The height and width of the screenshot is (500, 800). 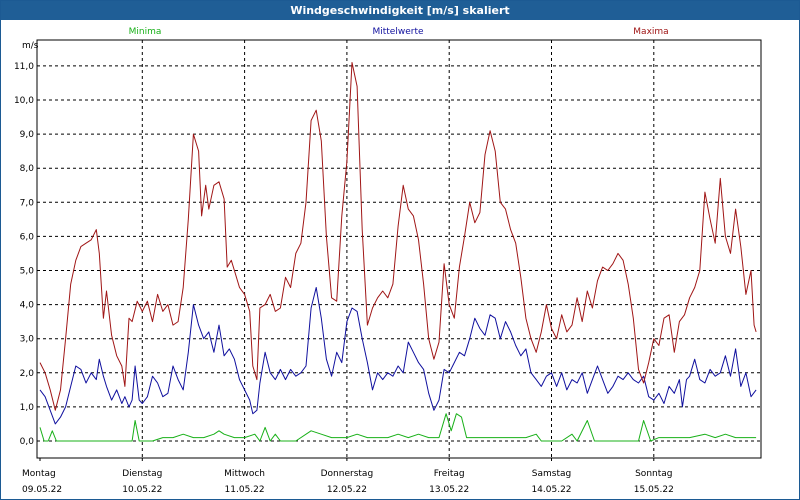 I want to click on y-tick-label: 10,0, so click(x=24, y=101).